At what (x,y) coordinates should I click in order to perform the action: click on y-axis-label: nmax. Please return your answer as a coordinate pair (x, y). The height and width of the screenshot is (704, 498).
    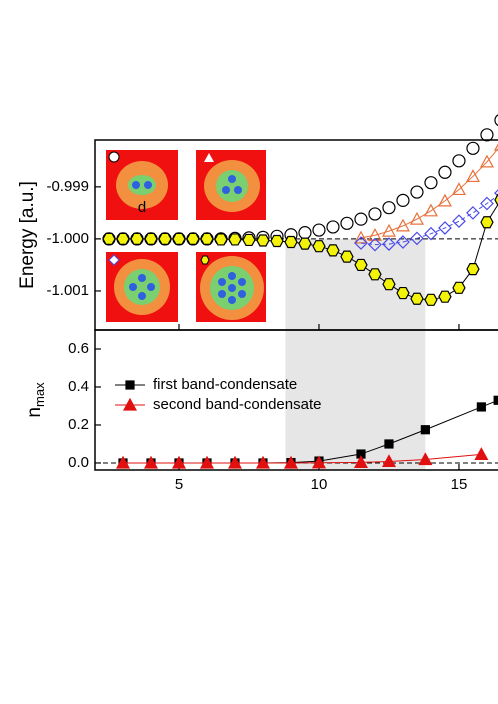
    Looking at the image, I should click on (35, 400).